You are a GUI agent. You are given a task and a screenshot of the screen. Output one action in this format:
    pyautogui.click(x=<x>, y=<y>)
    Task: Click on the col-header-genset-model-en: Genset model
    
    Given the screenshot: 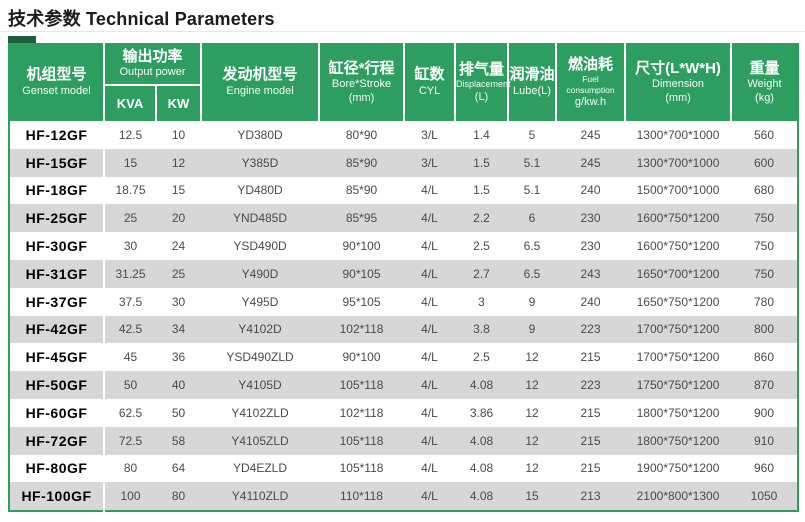 What is the action you would take?
    pyautogui.click(x=56, y=90)
    